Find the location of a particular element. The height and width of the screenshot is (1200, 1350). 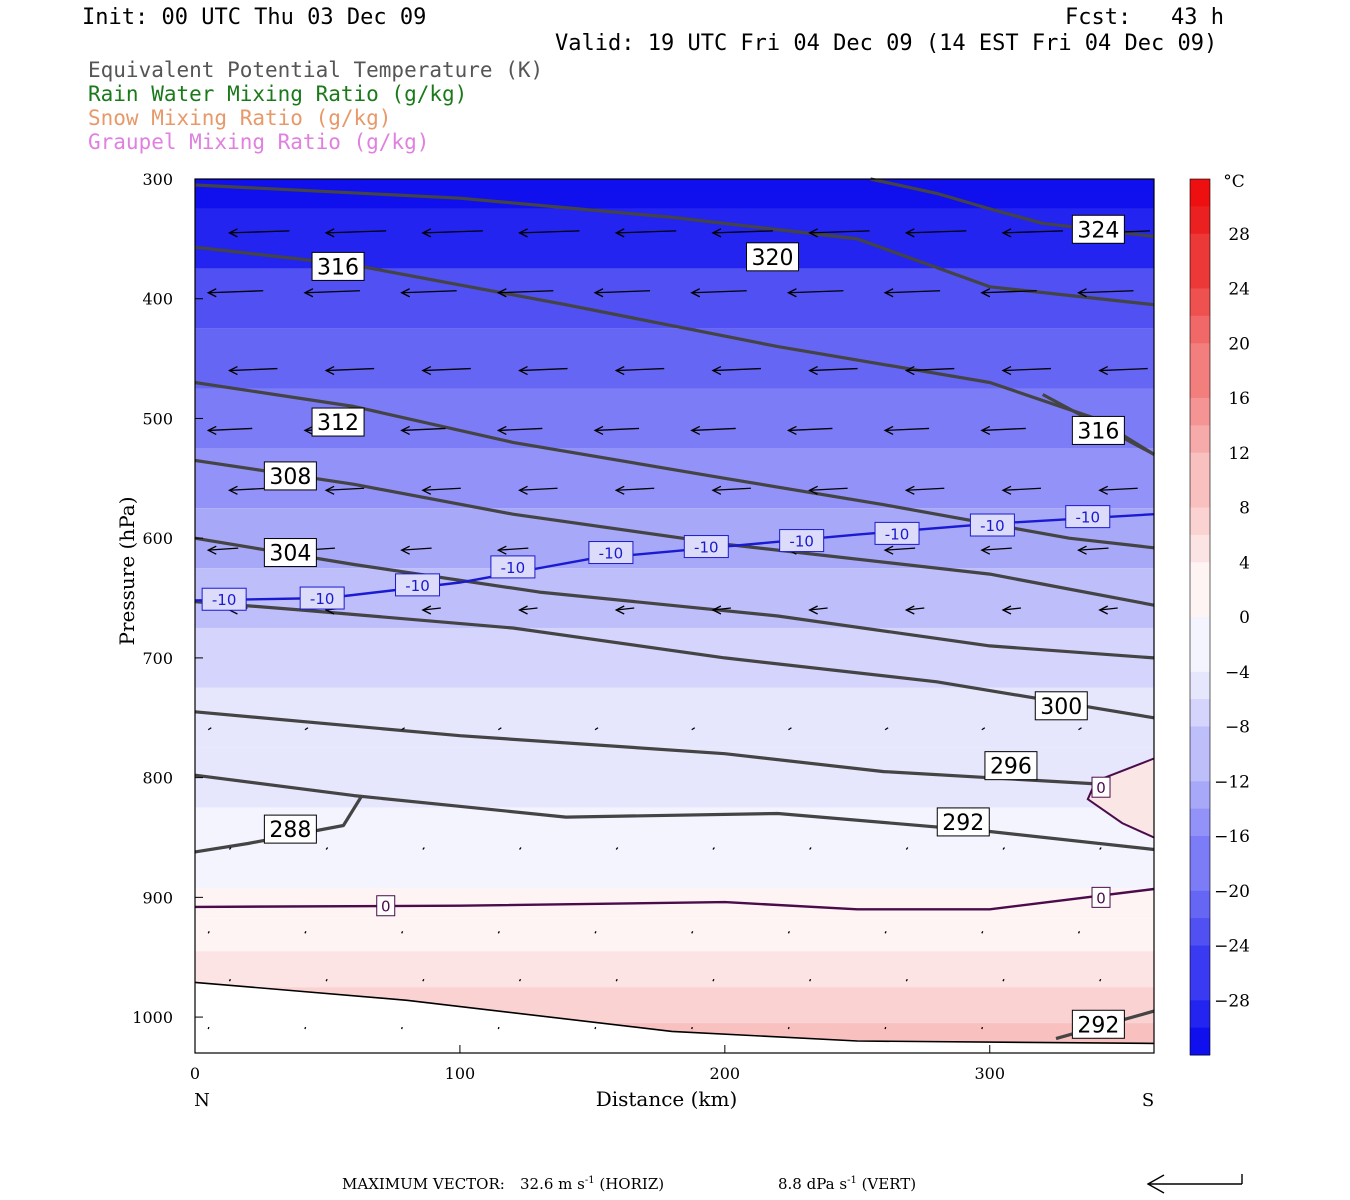

colorbar-label: −16 is located at coordinates (1232, 837).